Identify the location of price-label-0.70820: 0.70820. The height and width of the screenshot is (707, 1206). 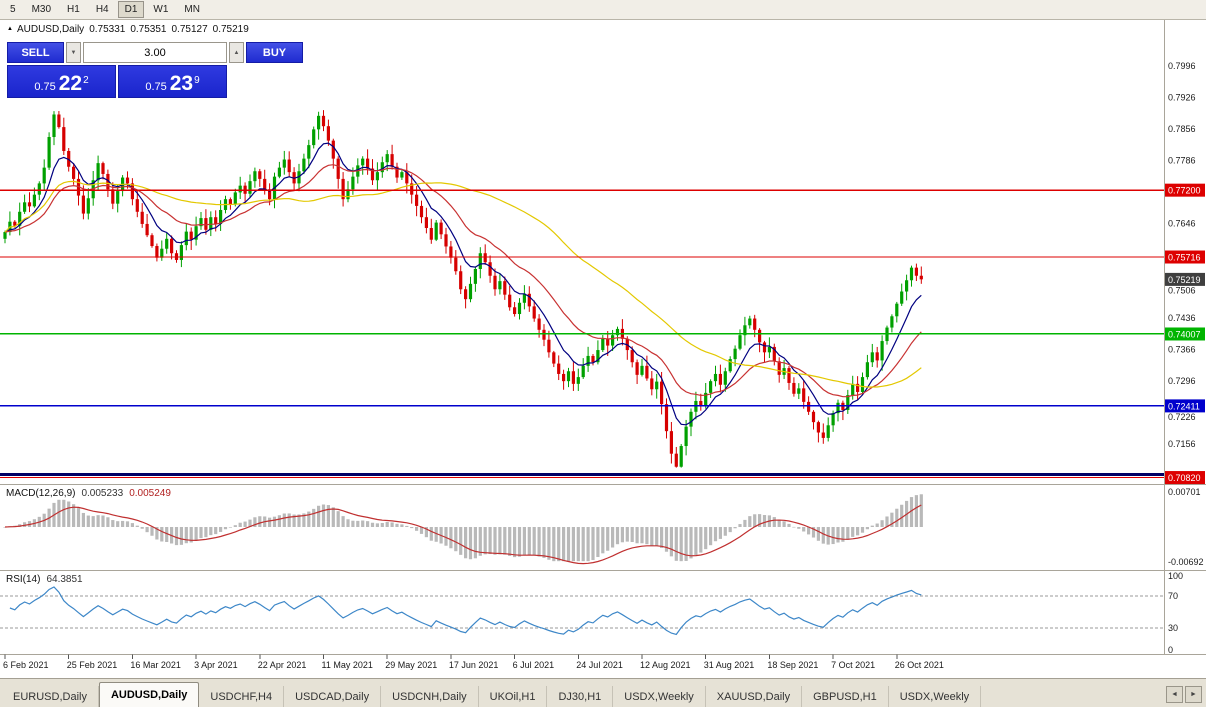
(1184, 478).